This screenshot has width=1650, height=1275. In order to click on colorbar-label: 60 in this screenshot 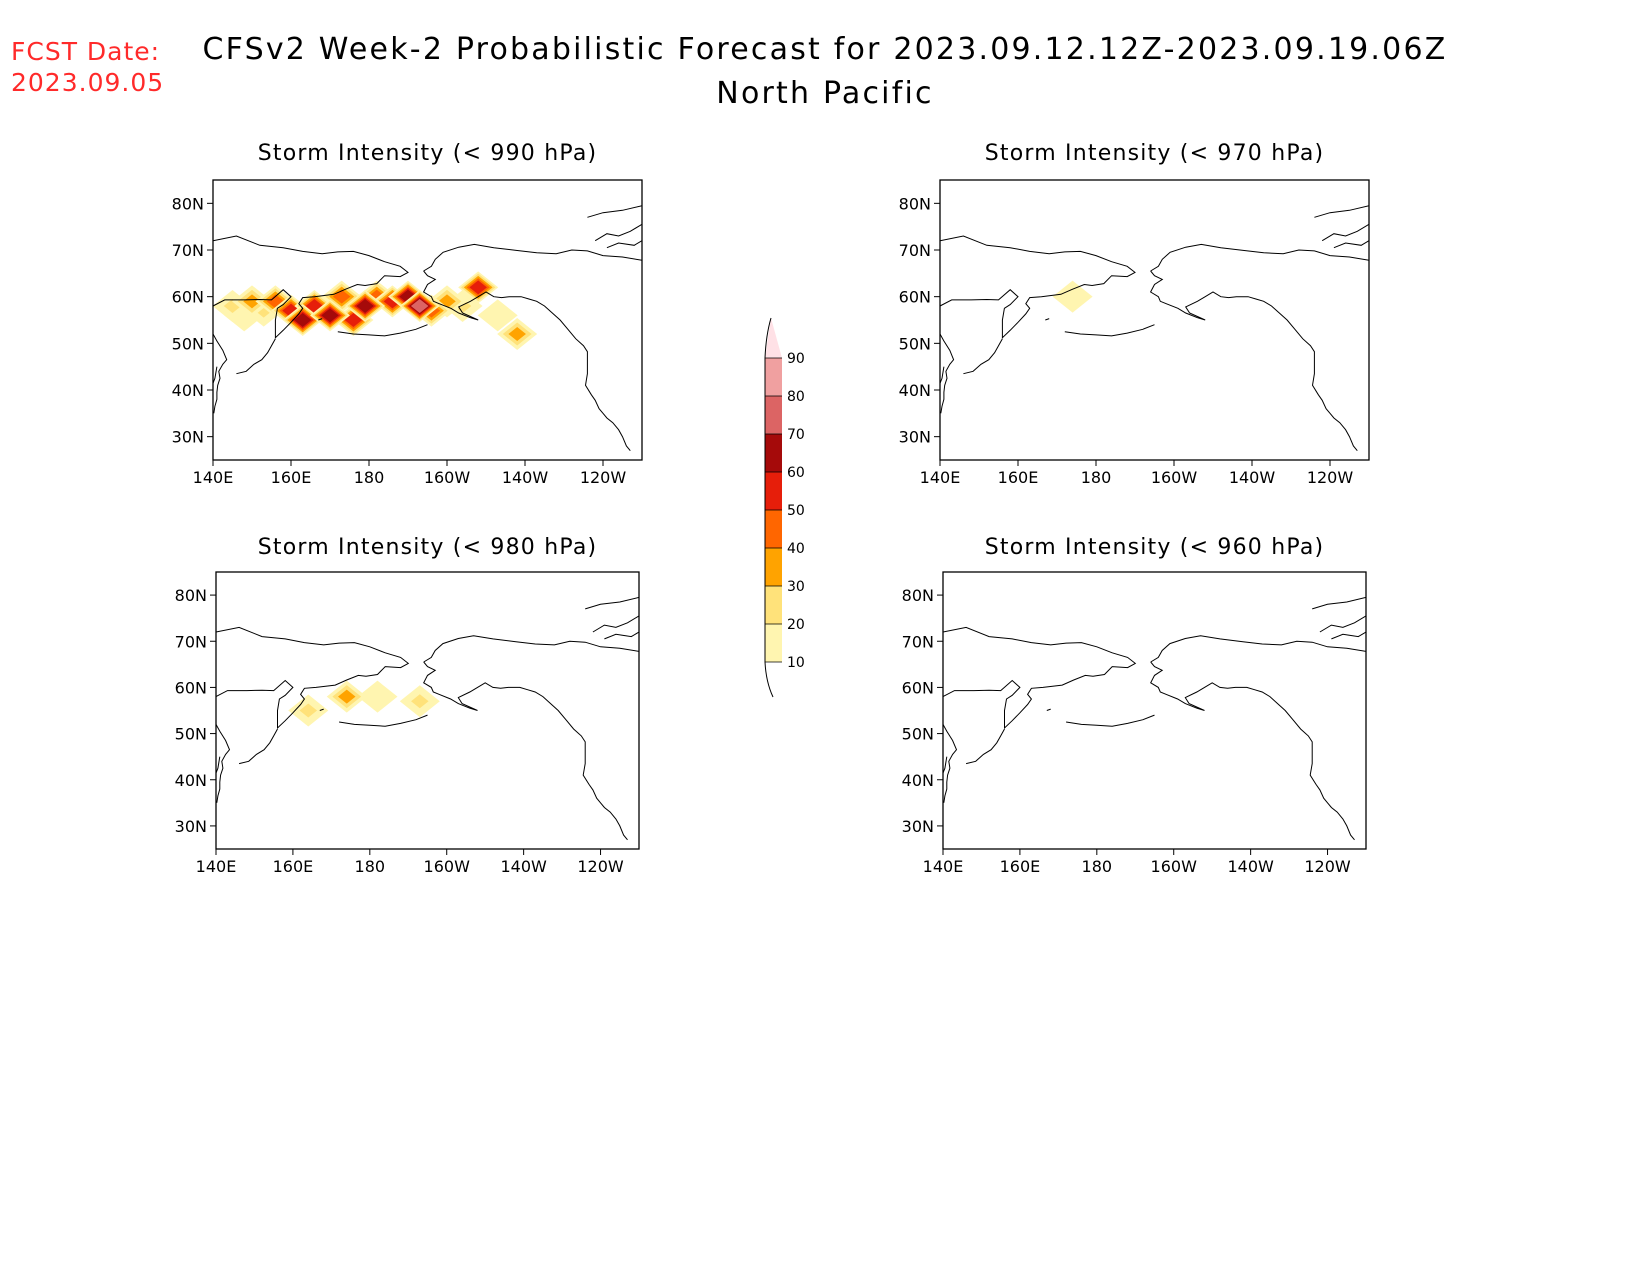, I will do `click(796, 473)`.